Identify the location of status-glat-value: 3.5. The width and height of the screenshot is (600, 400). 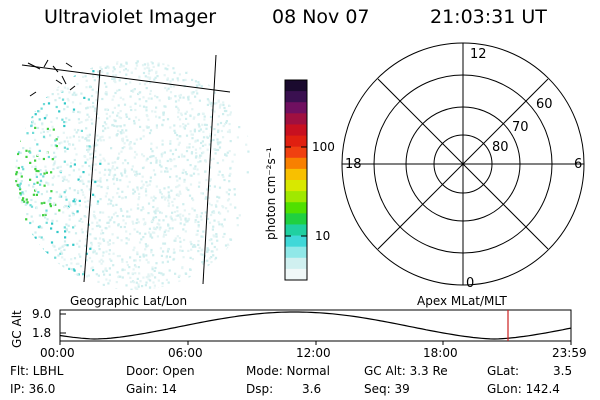
(563, 371).